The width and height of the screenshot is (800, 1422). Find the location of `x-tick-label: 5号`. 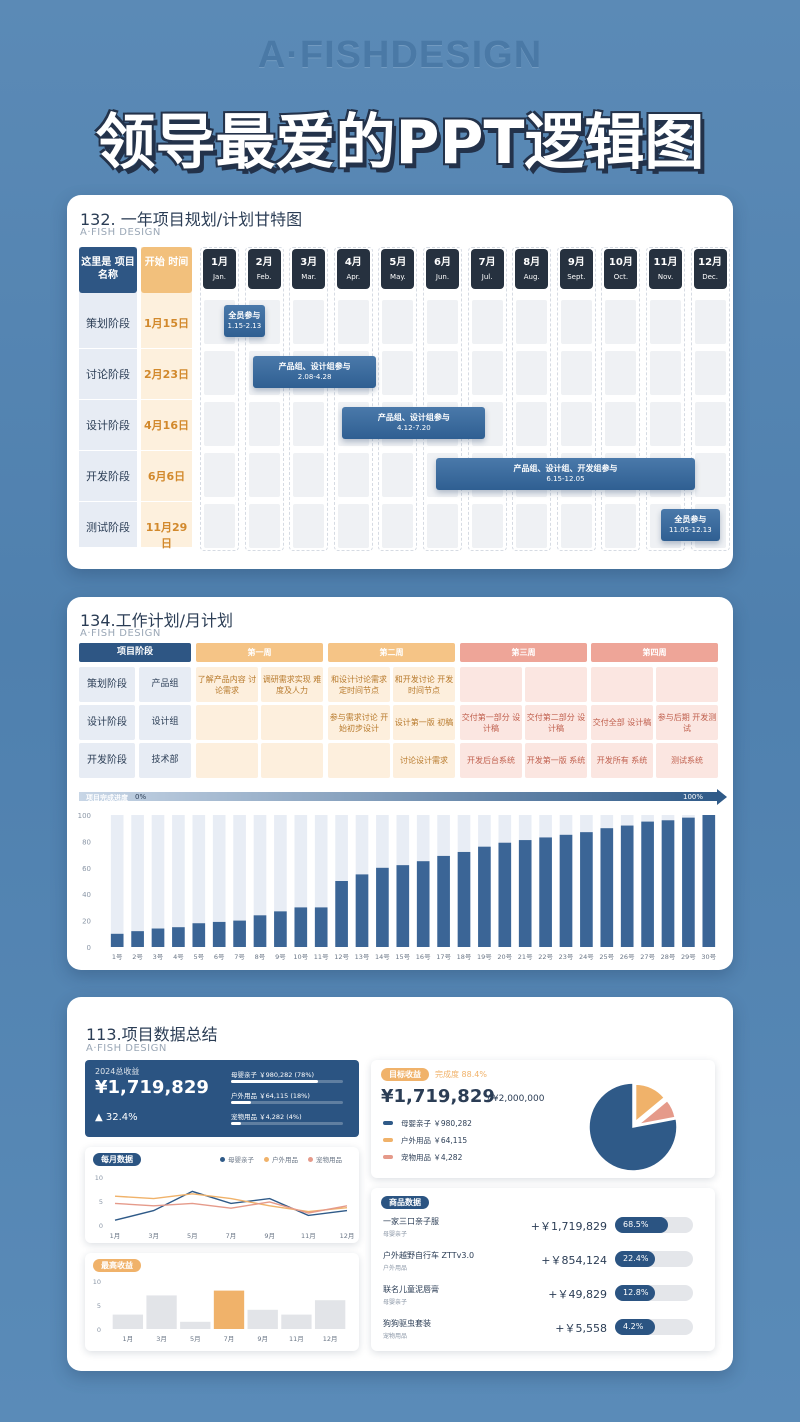

x-tick-label: 5号 is located at coordinates (198, 957).